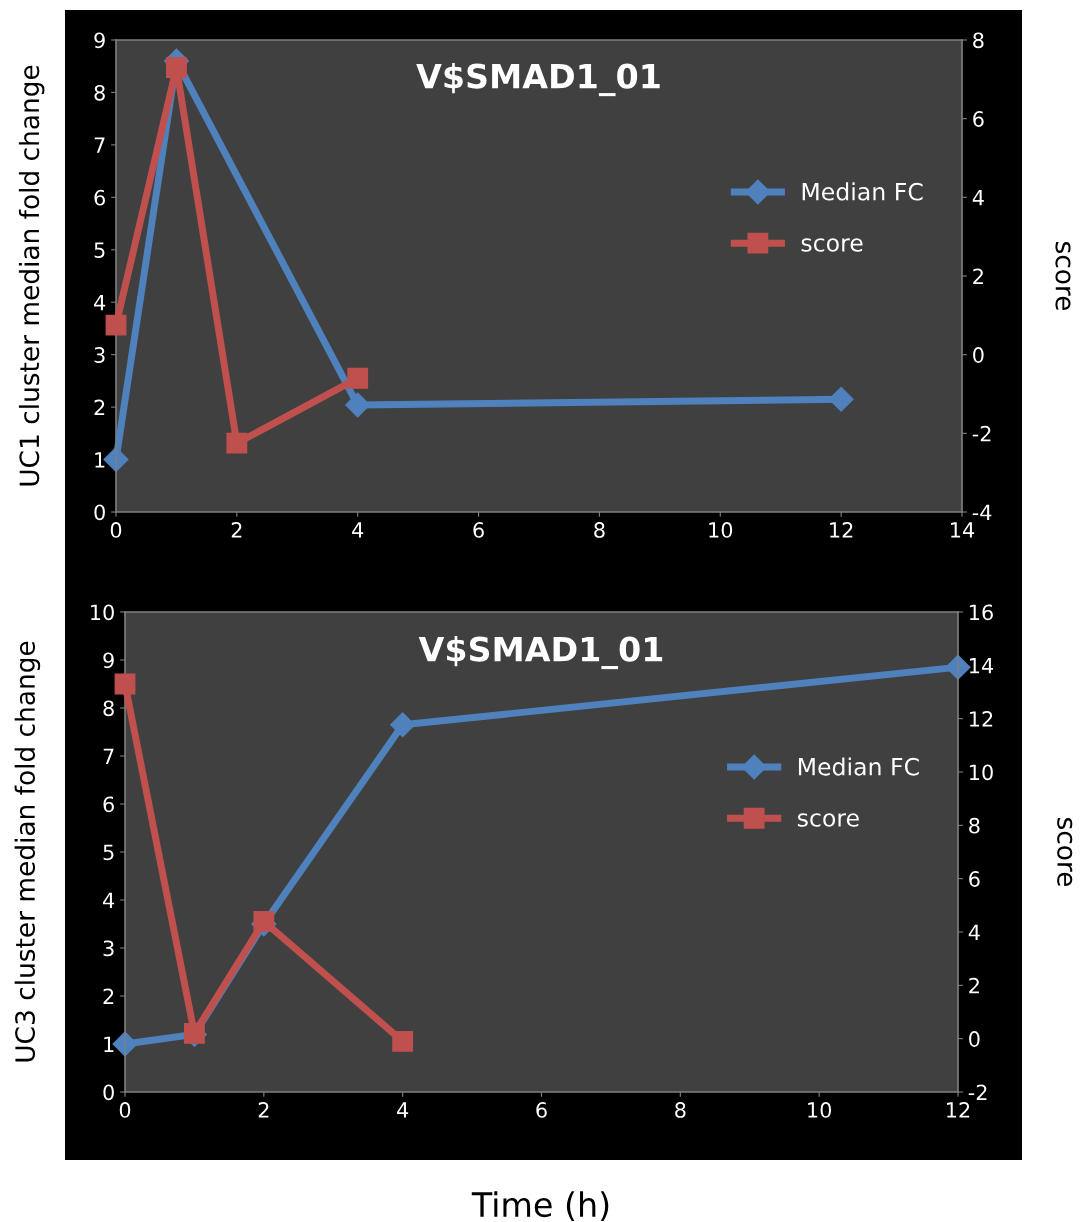 This screenshot has height=1222, width=1087. Describe the element at coordinates (963, 530) in the screenshot. I see `x-tick-label: 14` at that location.